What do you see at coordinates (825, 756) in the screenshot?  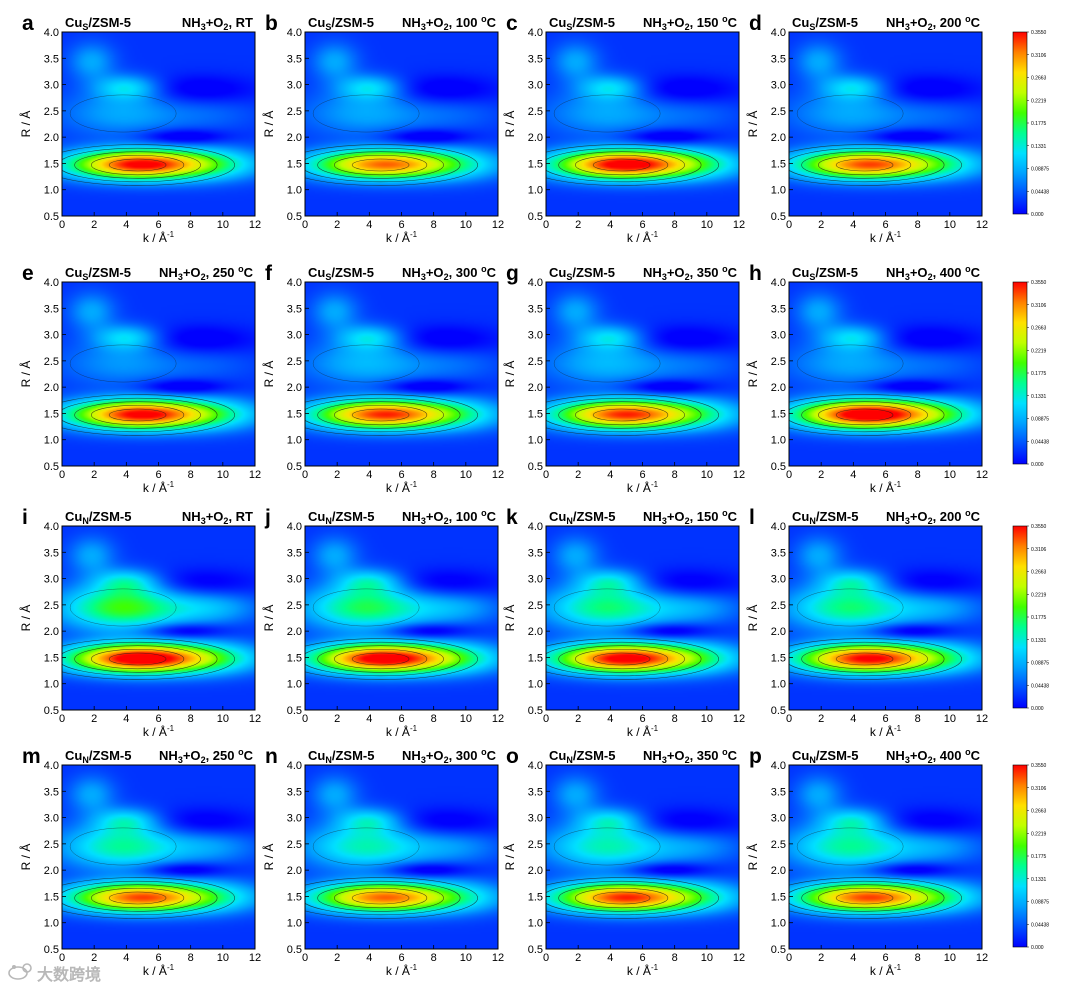 I see `panel-sample-label: CuN/ZSM-5` at bounding box center [825, 756].